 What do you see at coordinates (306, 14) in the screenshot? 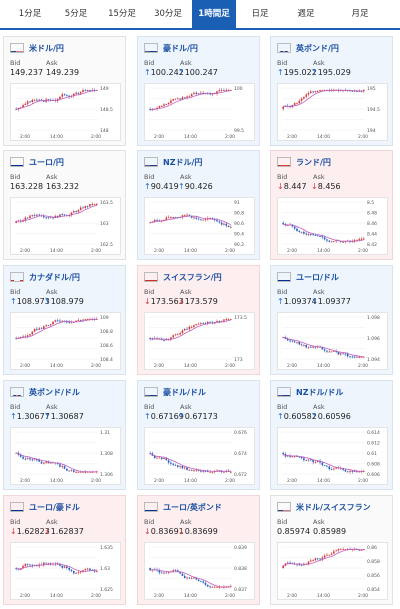
I see `tab-6: 週足` at bounding box center [306, 14].